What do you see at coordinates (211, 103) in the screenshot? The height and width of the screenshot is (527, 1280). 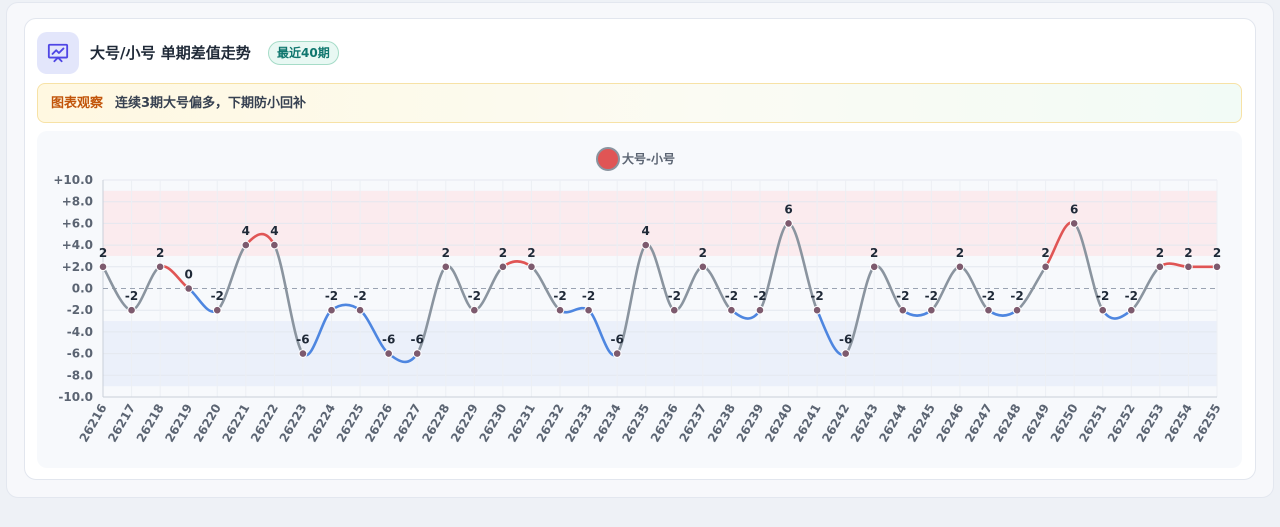 I see `observation-text: 连续3期大号偏多，下期防小回补` at bounding box center [211, 103].